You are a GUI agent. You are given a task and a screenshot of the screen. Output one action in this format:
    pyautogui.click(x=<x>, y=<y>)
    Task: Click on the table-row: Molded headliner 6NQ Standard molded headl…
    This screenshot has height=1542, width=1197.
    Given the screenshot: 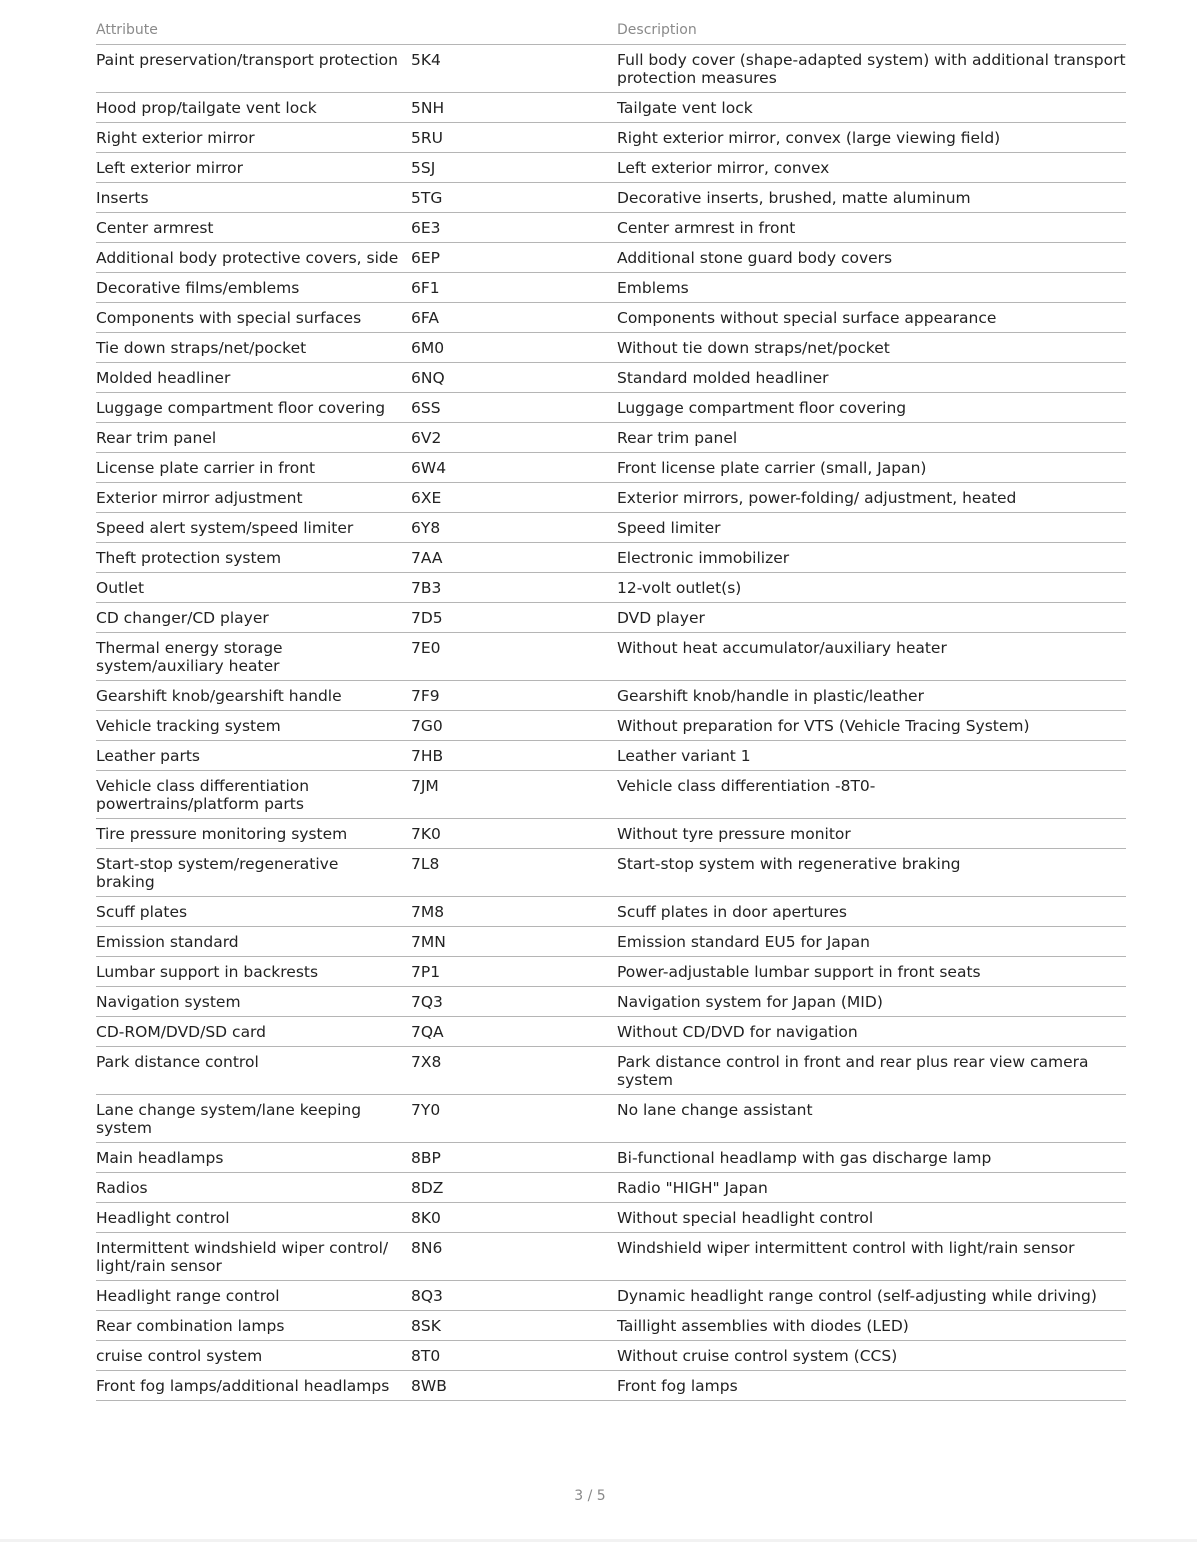 What is the action you would take?
    pyautogui.click(x=611, y=378)
    